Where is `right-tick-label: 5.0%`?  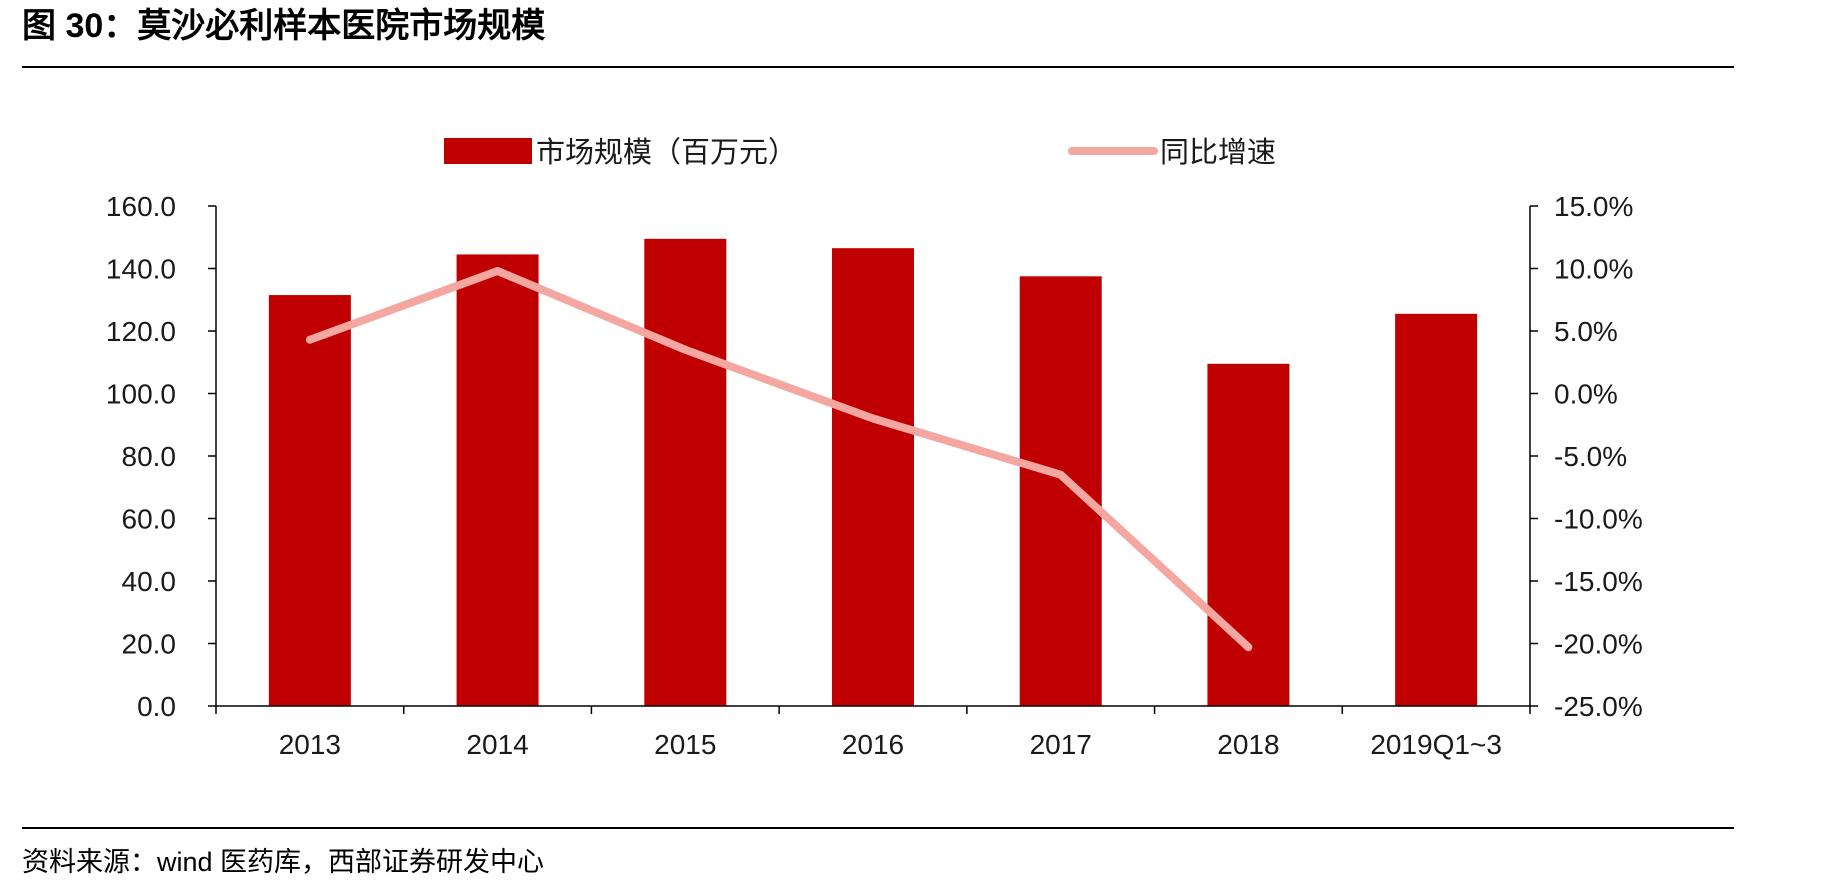 right-tick-label: 5.0% is located at coordinates (1586, 331).